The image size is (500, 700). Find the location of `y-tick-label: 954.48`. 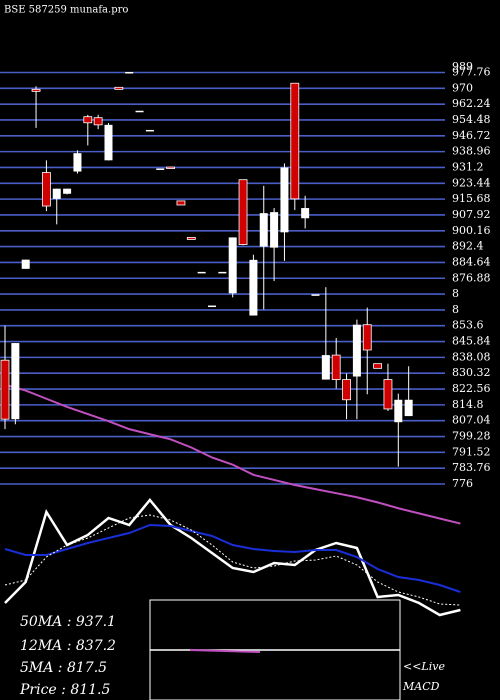

y-tick-label: 954.48 is located at coordinates (471, 119).